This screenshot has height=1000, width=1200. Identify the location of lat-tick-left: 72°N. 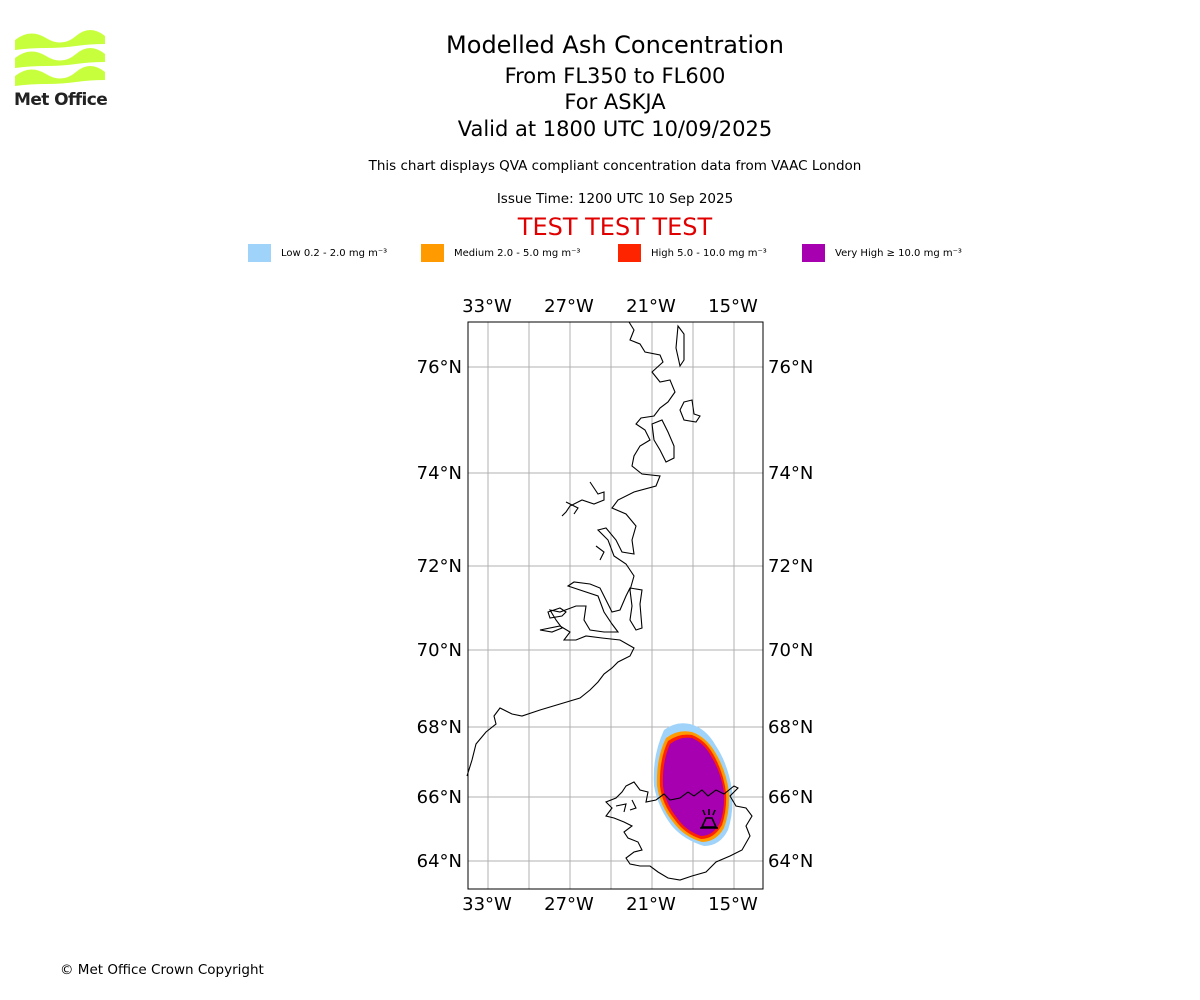
(439, 566).